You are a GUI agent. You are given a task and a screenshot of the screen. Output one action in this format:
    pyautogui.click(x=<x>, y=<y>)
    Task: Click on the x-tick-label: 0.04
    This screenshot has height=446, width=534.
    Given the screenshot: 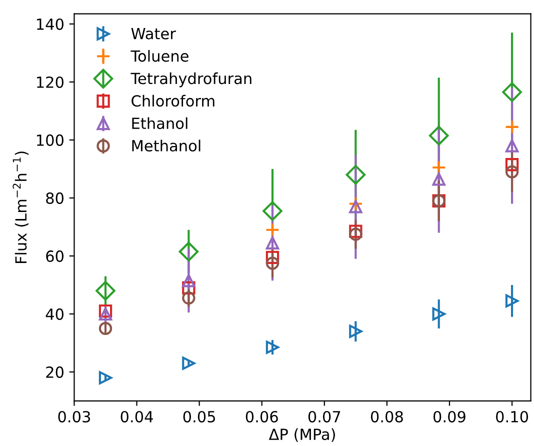 What is the action you would take?
    pyautogui.click(x=136, y=416)
    